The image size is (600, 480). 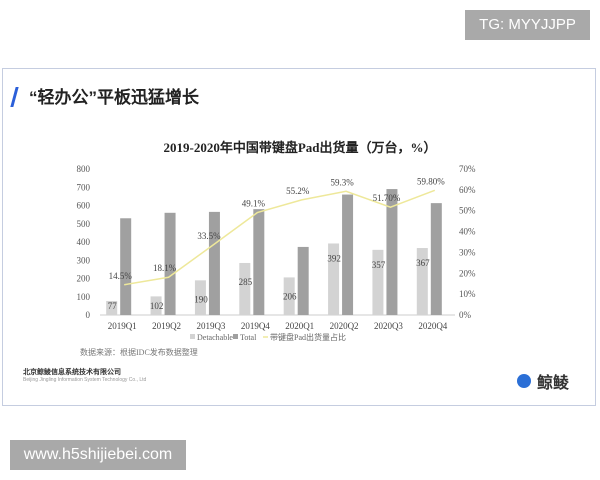 What do you see at coordinates (467, 273) in the screenshot?
I see `y2-tick-label: 20%` at bounding box center [467, 273].